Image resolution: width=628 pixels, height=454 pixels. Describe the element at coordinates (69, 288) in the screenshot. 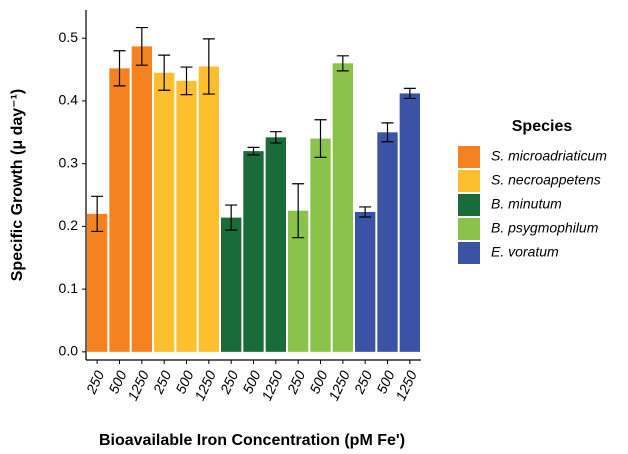

I see `y-tick-label: 0.1` at that location.